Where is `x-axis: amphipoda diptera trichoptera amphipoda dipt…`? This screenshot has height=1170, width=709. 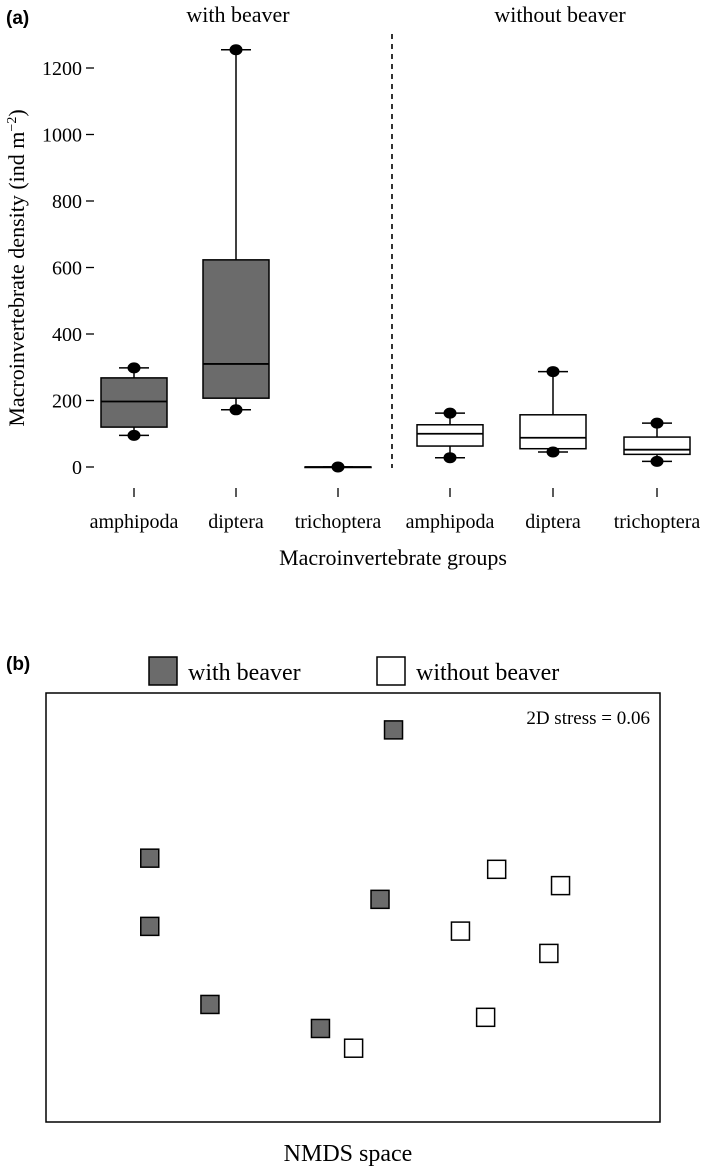
x-axis: amphipoda diptera trichoptera amphipoda dipt… is located at coordinates (395, 510).